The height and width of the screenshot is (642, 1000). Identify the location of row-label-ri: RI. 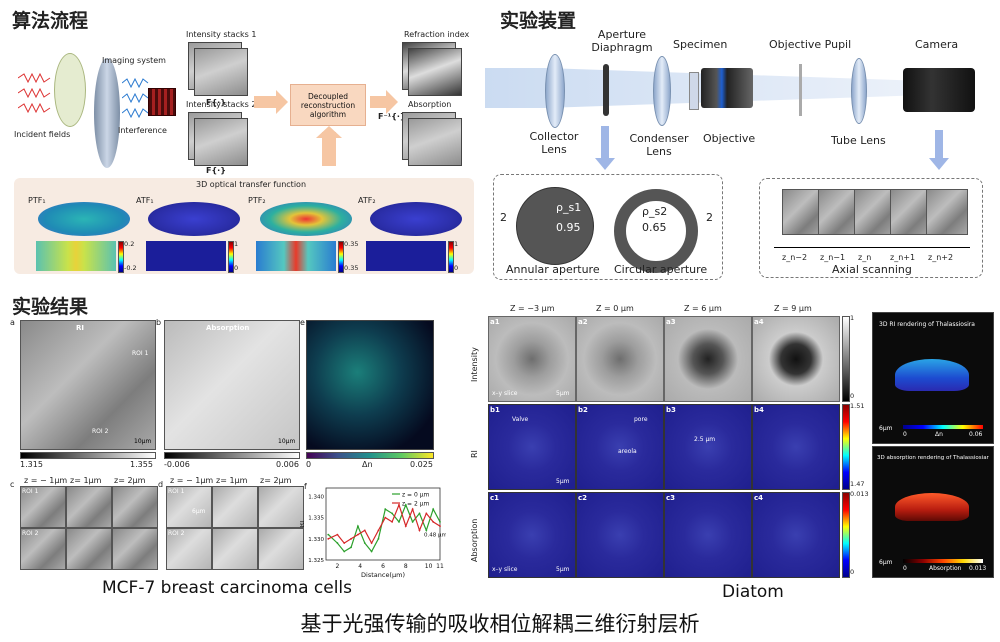
(474, 454).